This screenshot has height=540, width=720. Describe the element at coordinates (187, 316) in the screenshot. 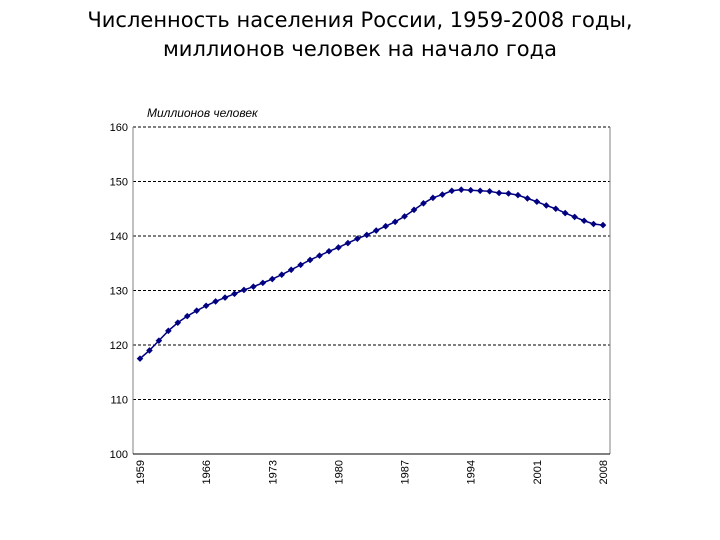

I see `data-point-1964` at that location.